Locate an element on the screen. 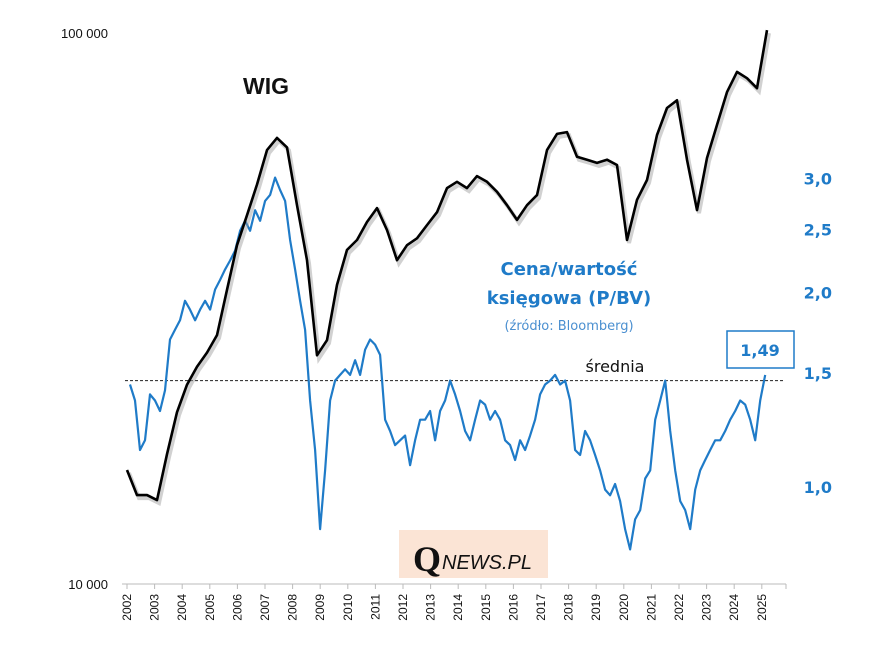 Image resolution: width=877 pixels, height=666 pixels. x-tick-label: 2018 is located at coordinates (569, 607).